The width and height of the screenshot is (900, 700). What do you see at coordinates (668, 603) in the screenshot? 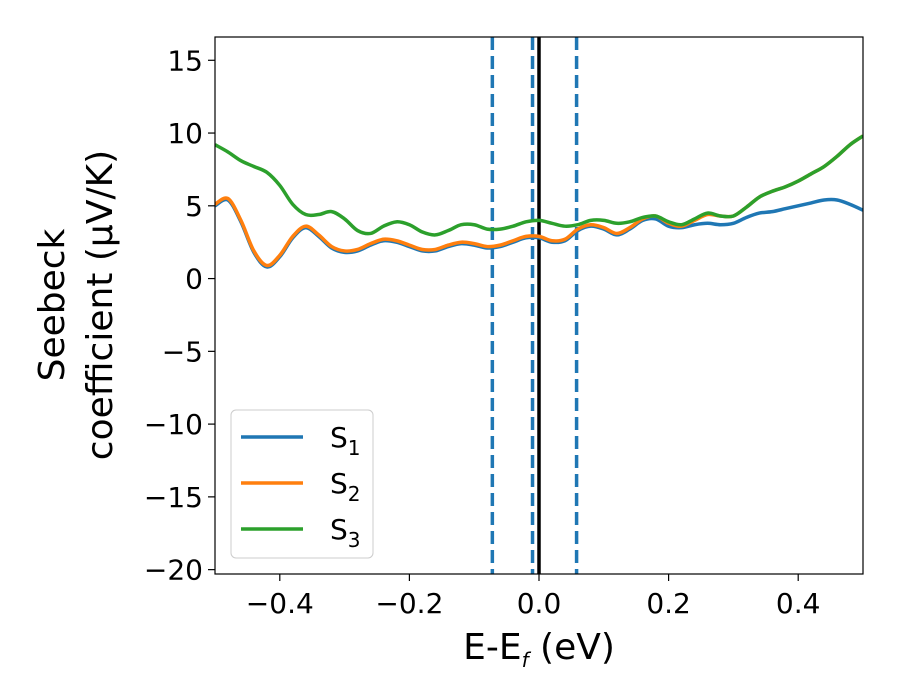
I see `x-tick-label: 0.2` at bounding box center [668, 603].